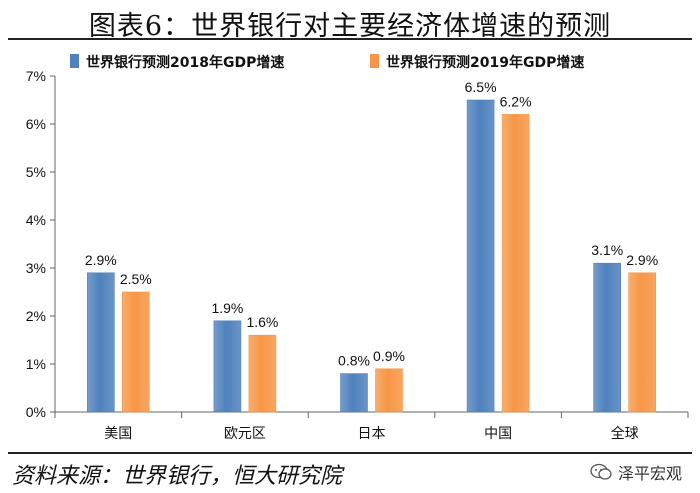  Describe the element at coordinates (498, 434) in the screenshot. I see `x-category-label: 中国` at that location.